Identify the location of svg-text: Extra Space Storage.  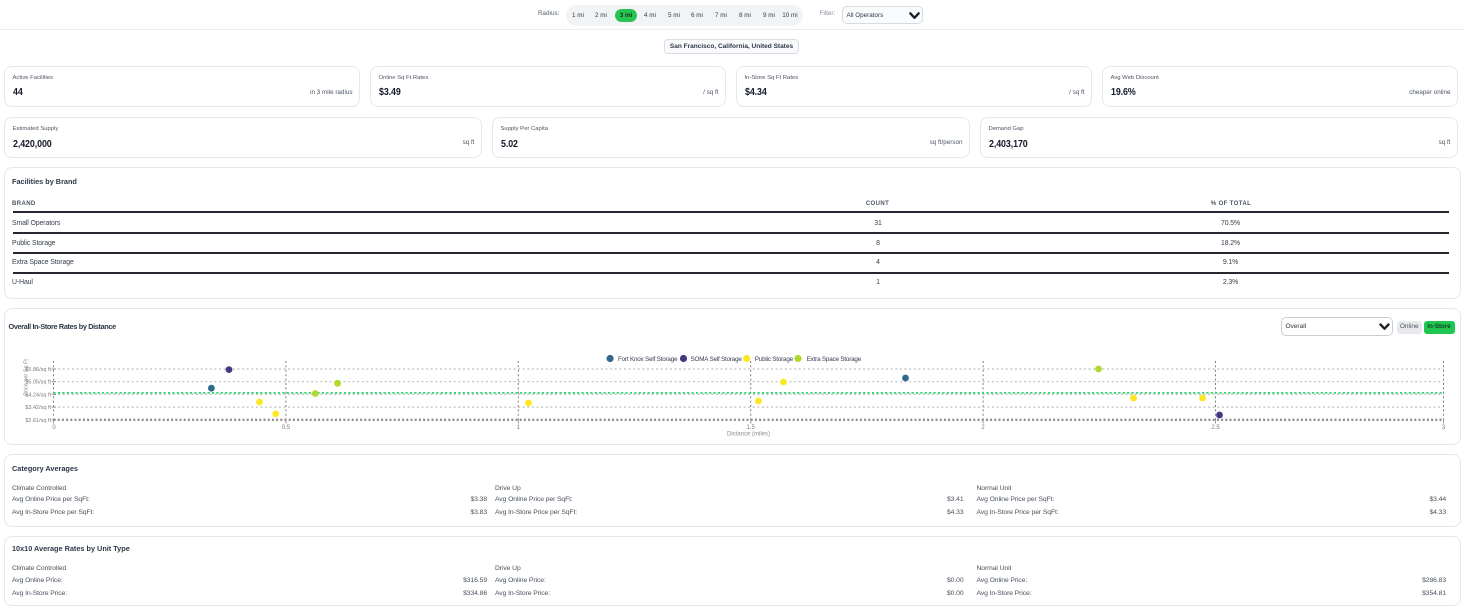
(833, 359).